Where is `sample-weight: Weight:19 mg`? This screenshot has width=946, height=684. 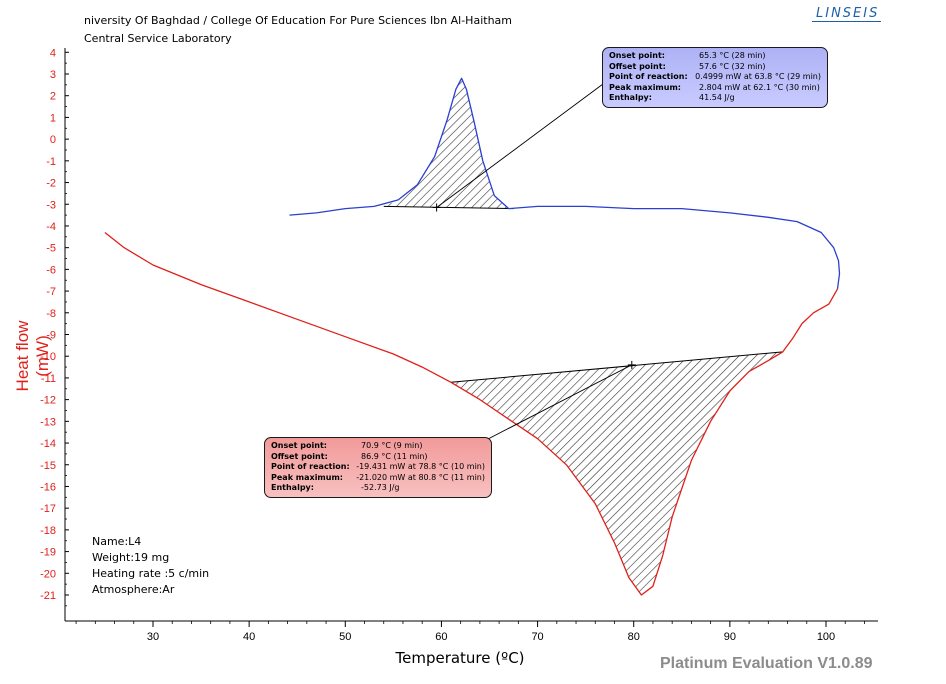 sample-weight: Weight:19 mg is located at coordinates (131, 557).